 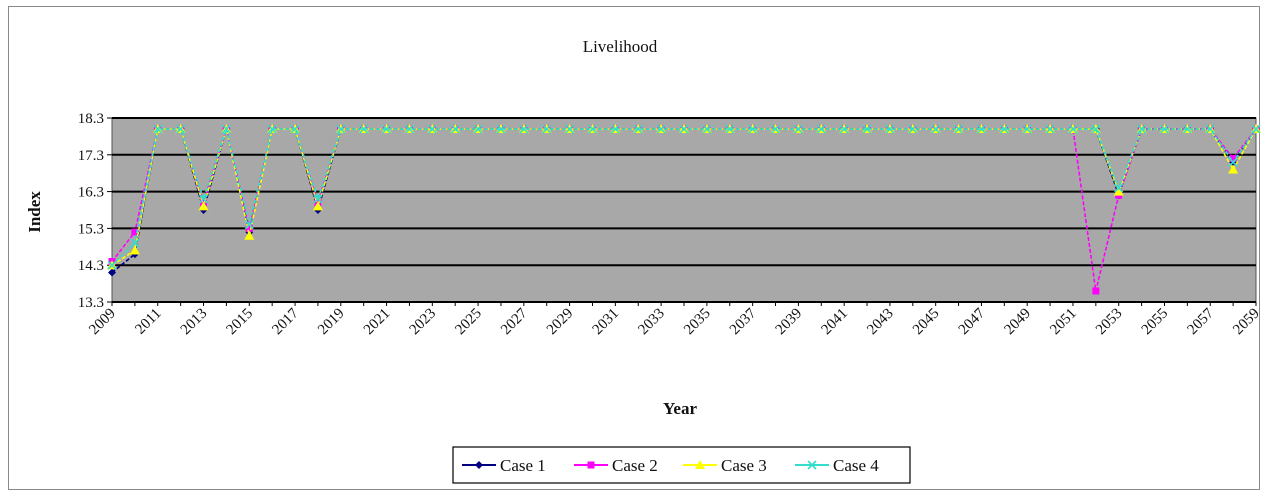 I want to click on y-tick-label: 16.3, so click(x=91, y=193).